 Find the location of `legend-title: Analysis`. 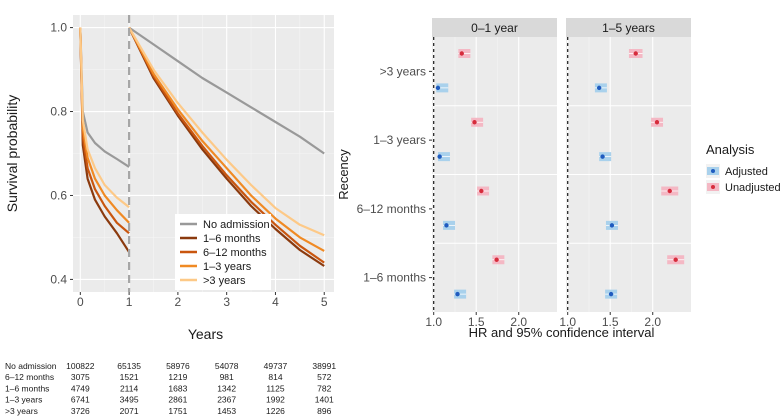

legend-title: Analysis is located at coordinates (730, 149).